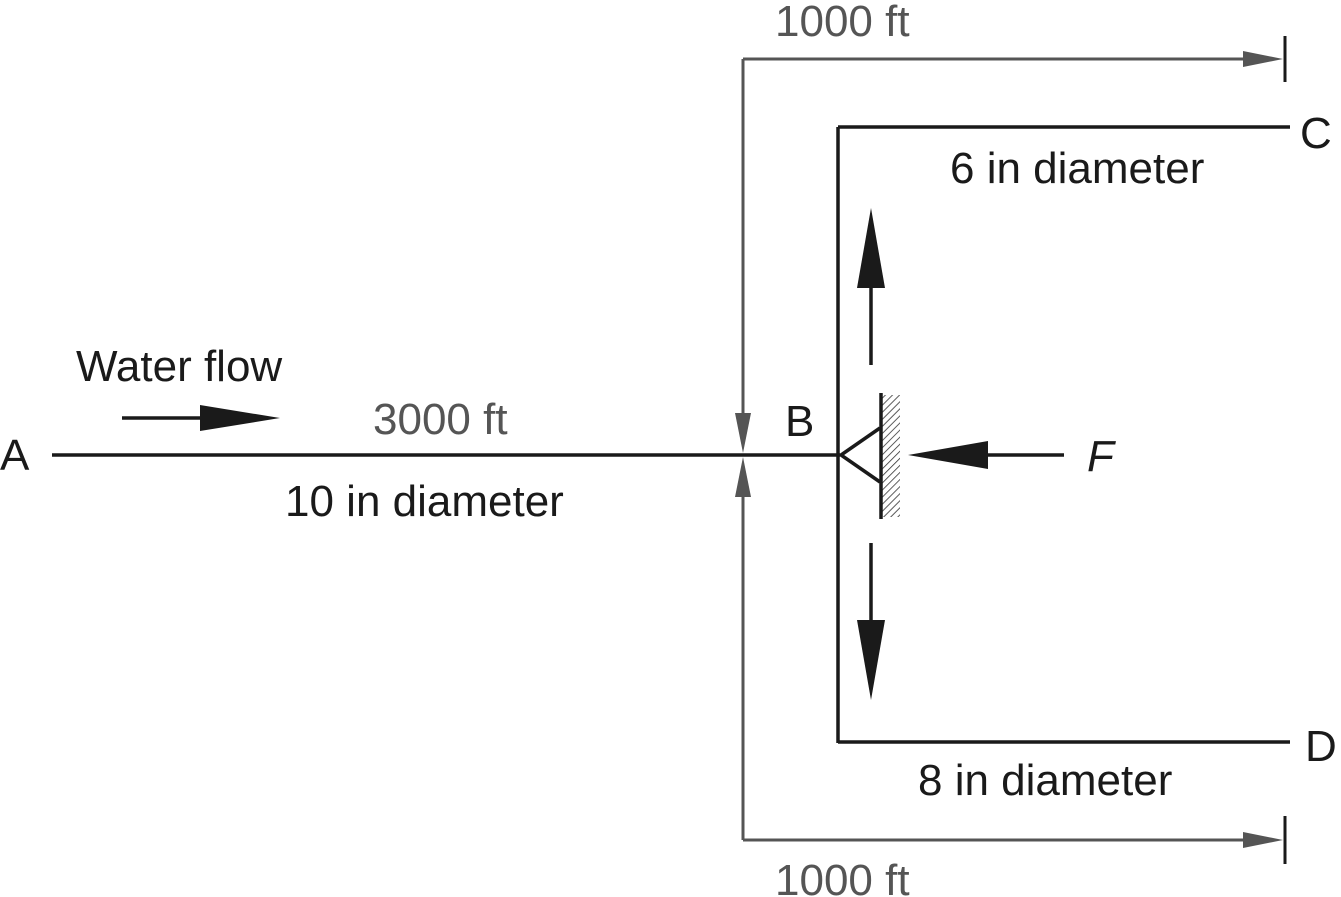 Image resolution: width=1341 pixels, height=897 pixels. Describe the element at coordinates (240, 418) in the screenshot. I see `flow-arrowhead` at that location.